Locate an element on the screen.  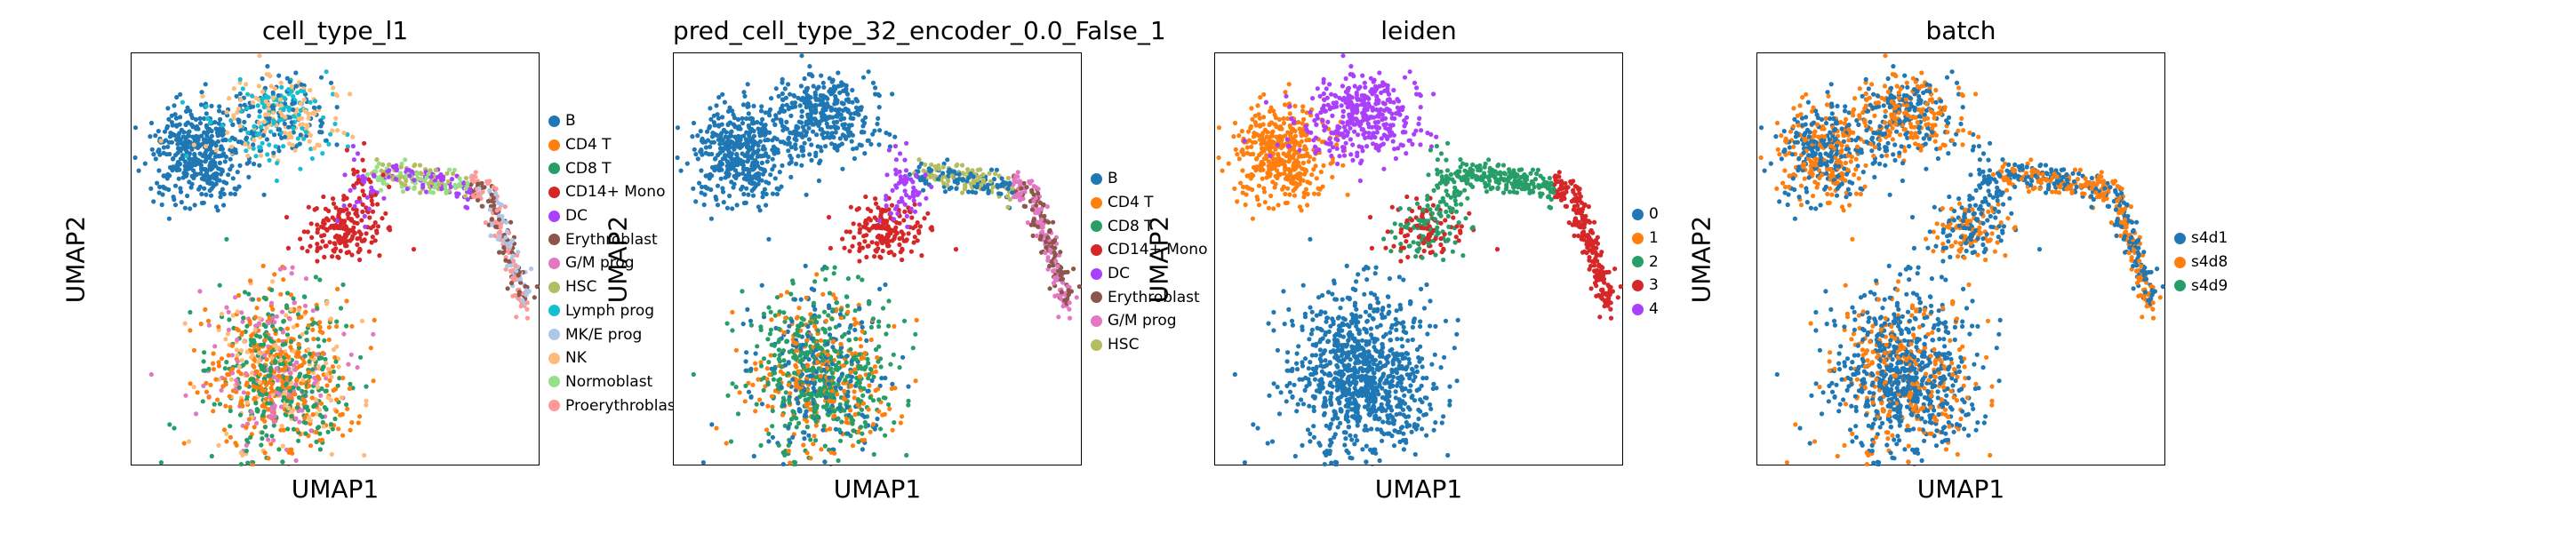
legend-item: CD4 T is located at coordinates (614, 145).